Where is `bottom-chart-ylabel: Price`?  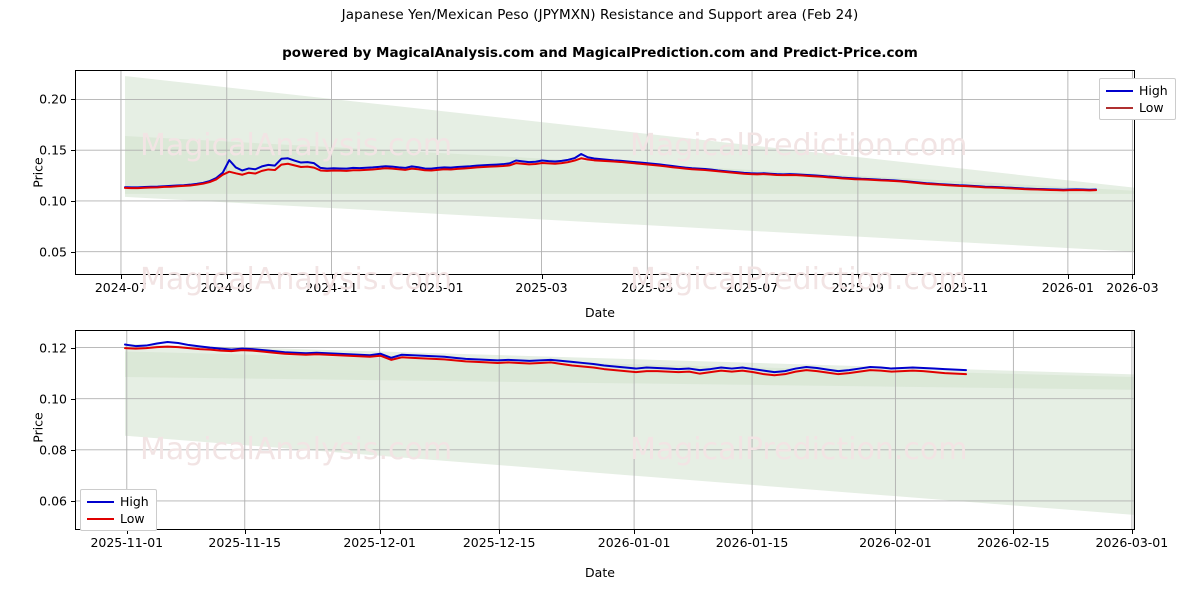 bottom-chart-ylabel: Price is located at coordinates (38, 427).